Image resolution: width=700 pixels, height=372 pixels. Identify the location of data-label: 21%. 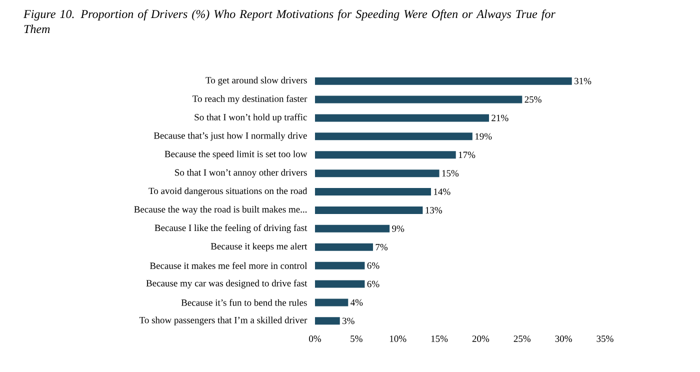
(500, 118).